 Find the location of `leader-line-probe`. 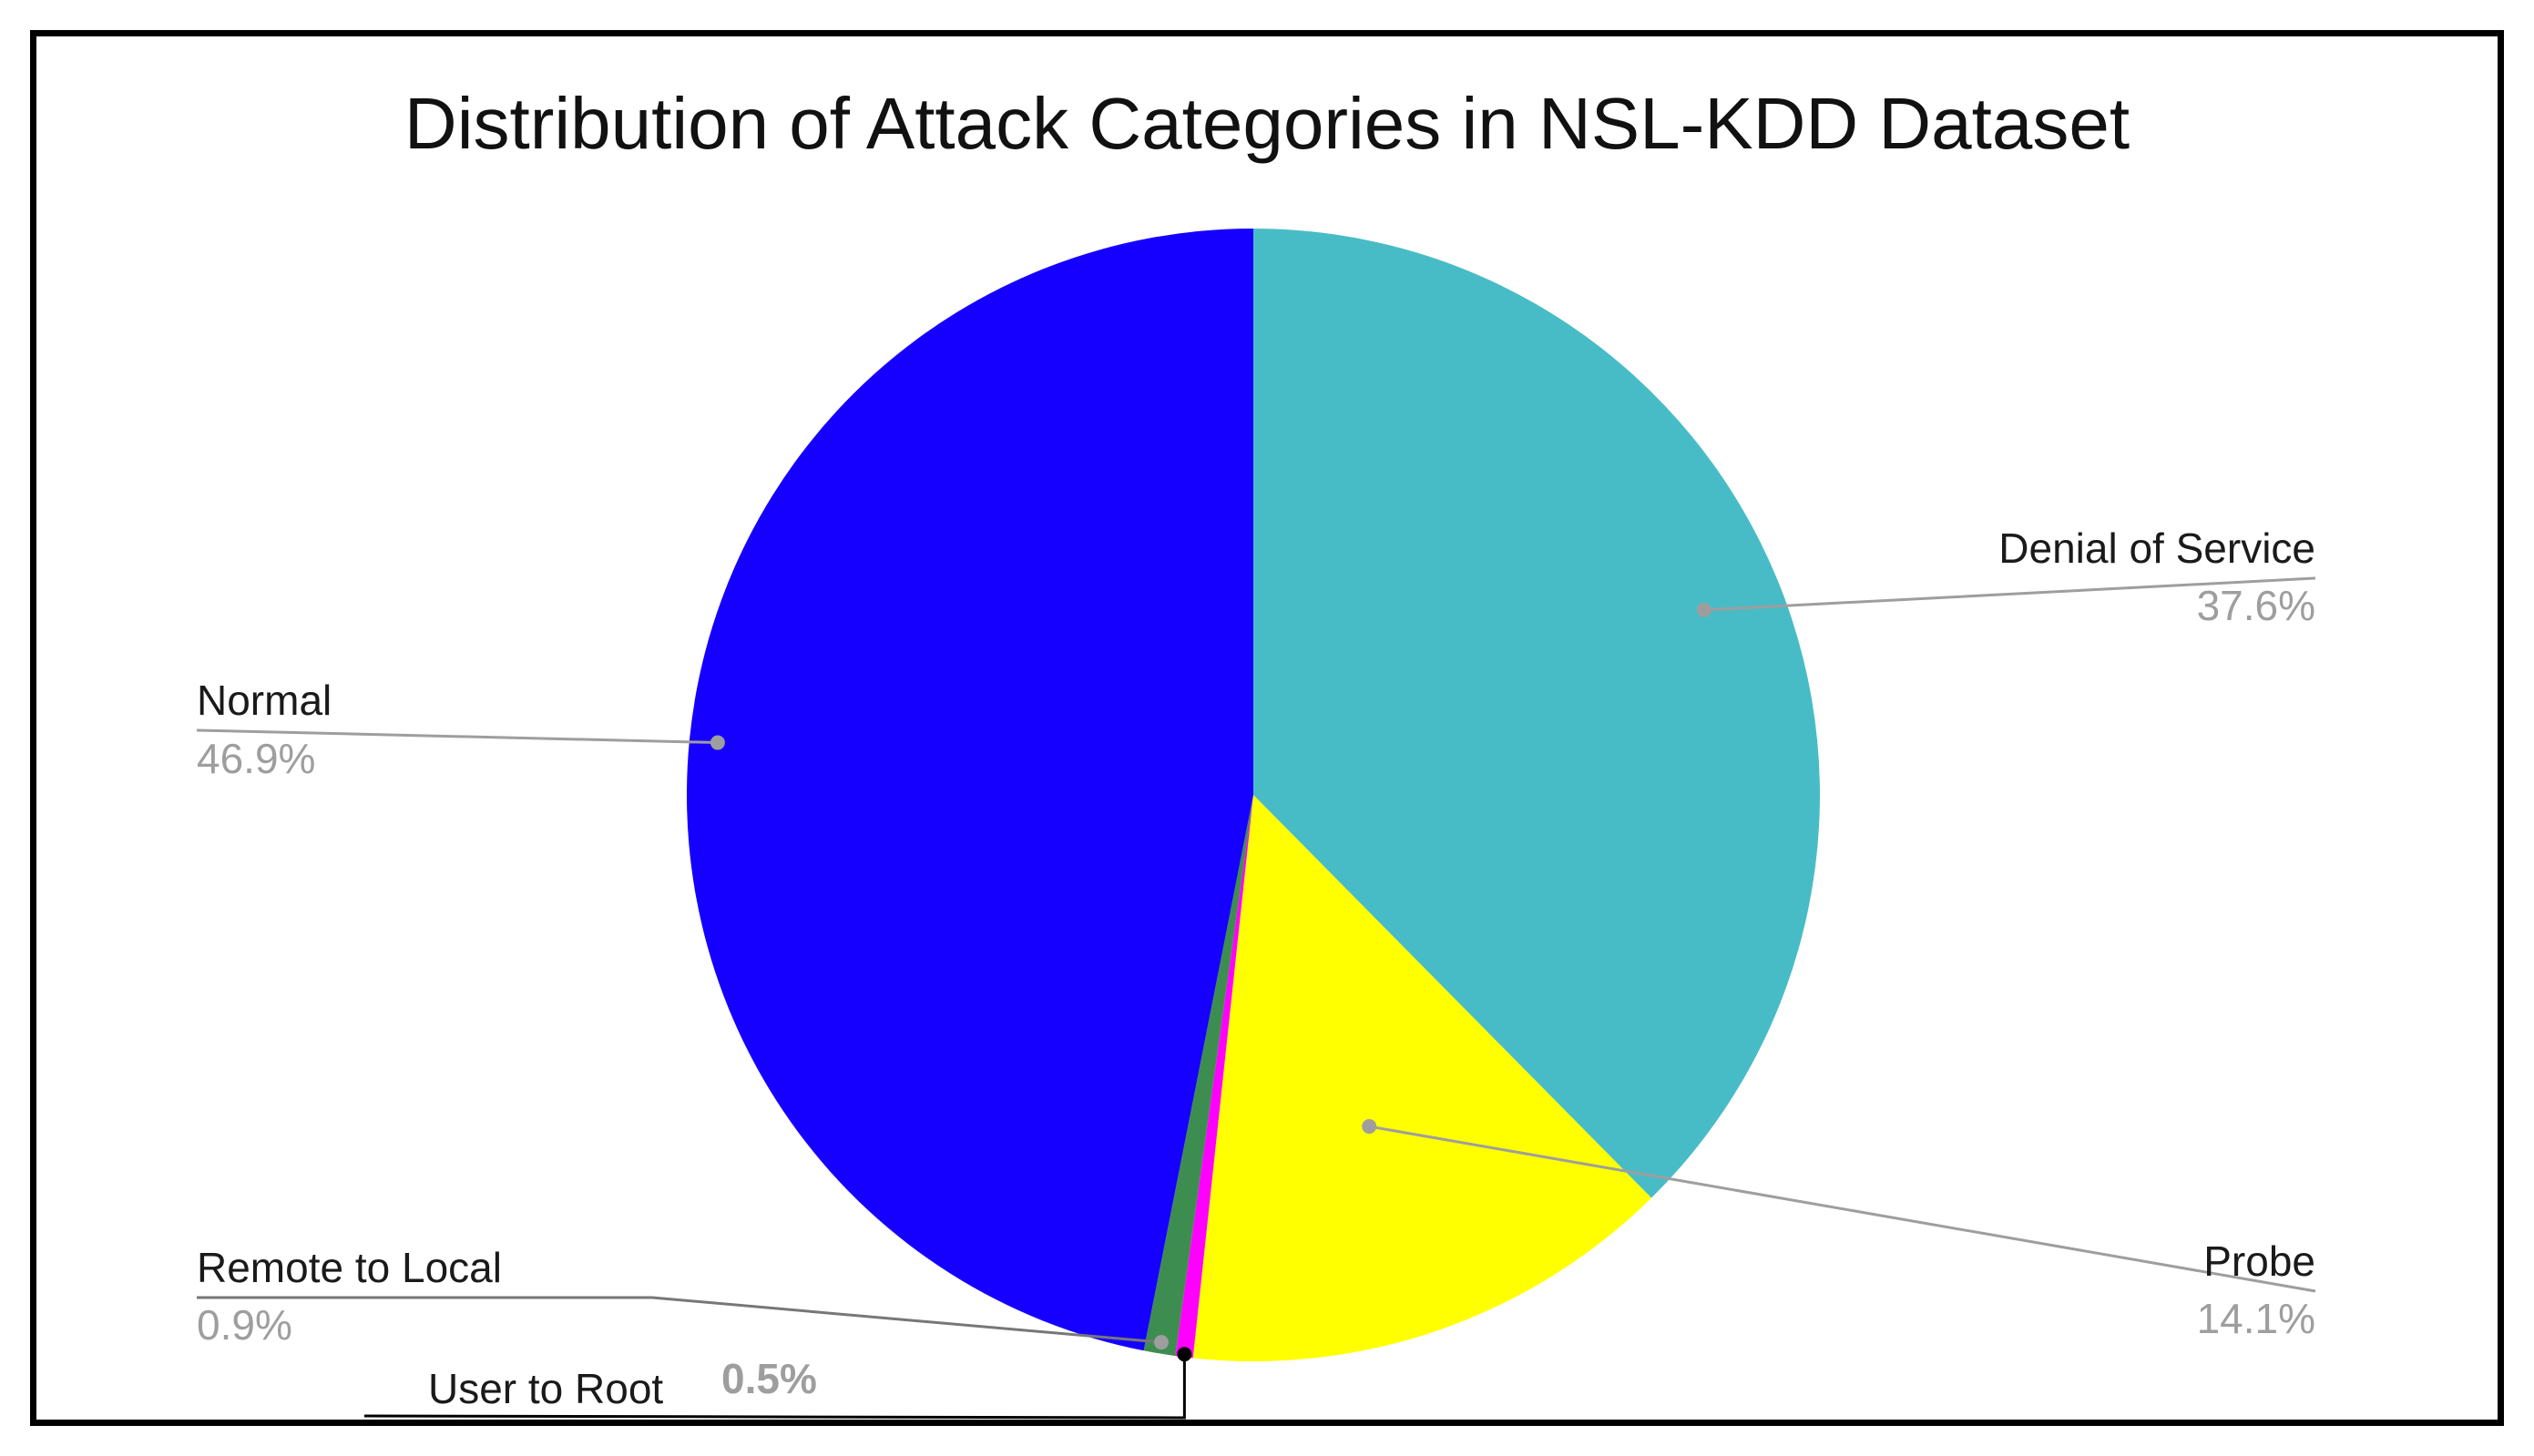

leader-line-probe is located at coordinates (1842, 1209).